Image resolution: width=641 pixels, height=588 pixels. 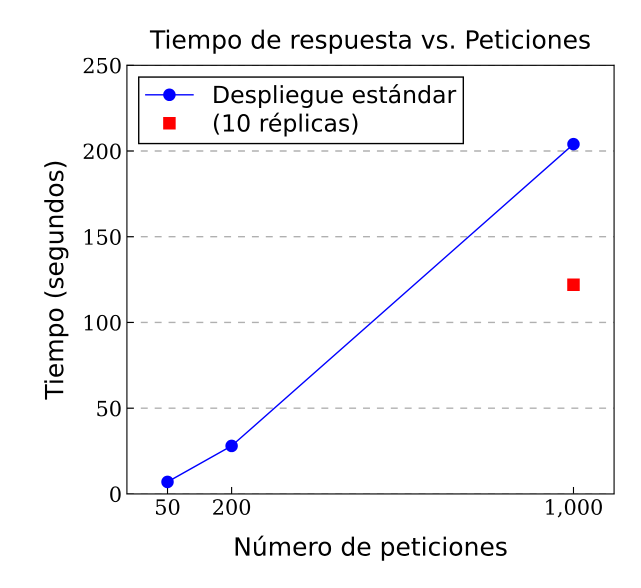 What do you see at coordinates (231, 507) in the screenshot?
I see `x-tick-label: 200` at bounding box center [231, 507].